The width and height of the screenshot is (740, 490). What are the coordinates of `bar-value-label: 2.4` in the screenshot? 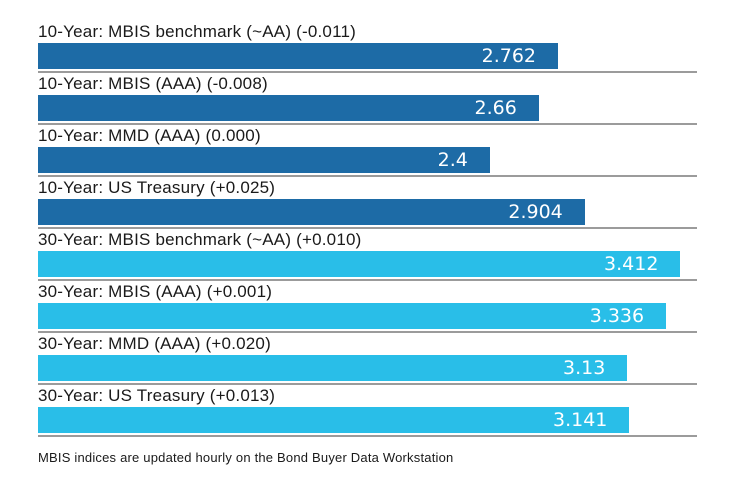 It's located at (452, 160).